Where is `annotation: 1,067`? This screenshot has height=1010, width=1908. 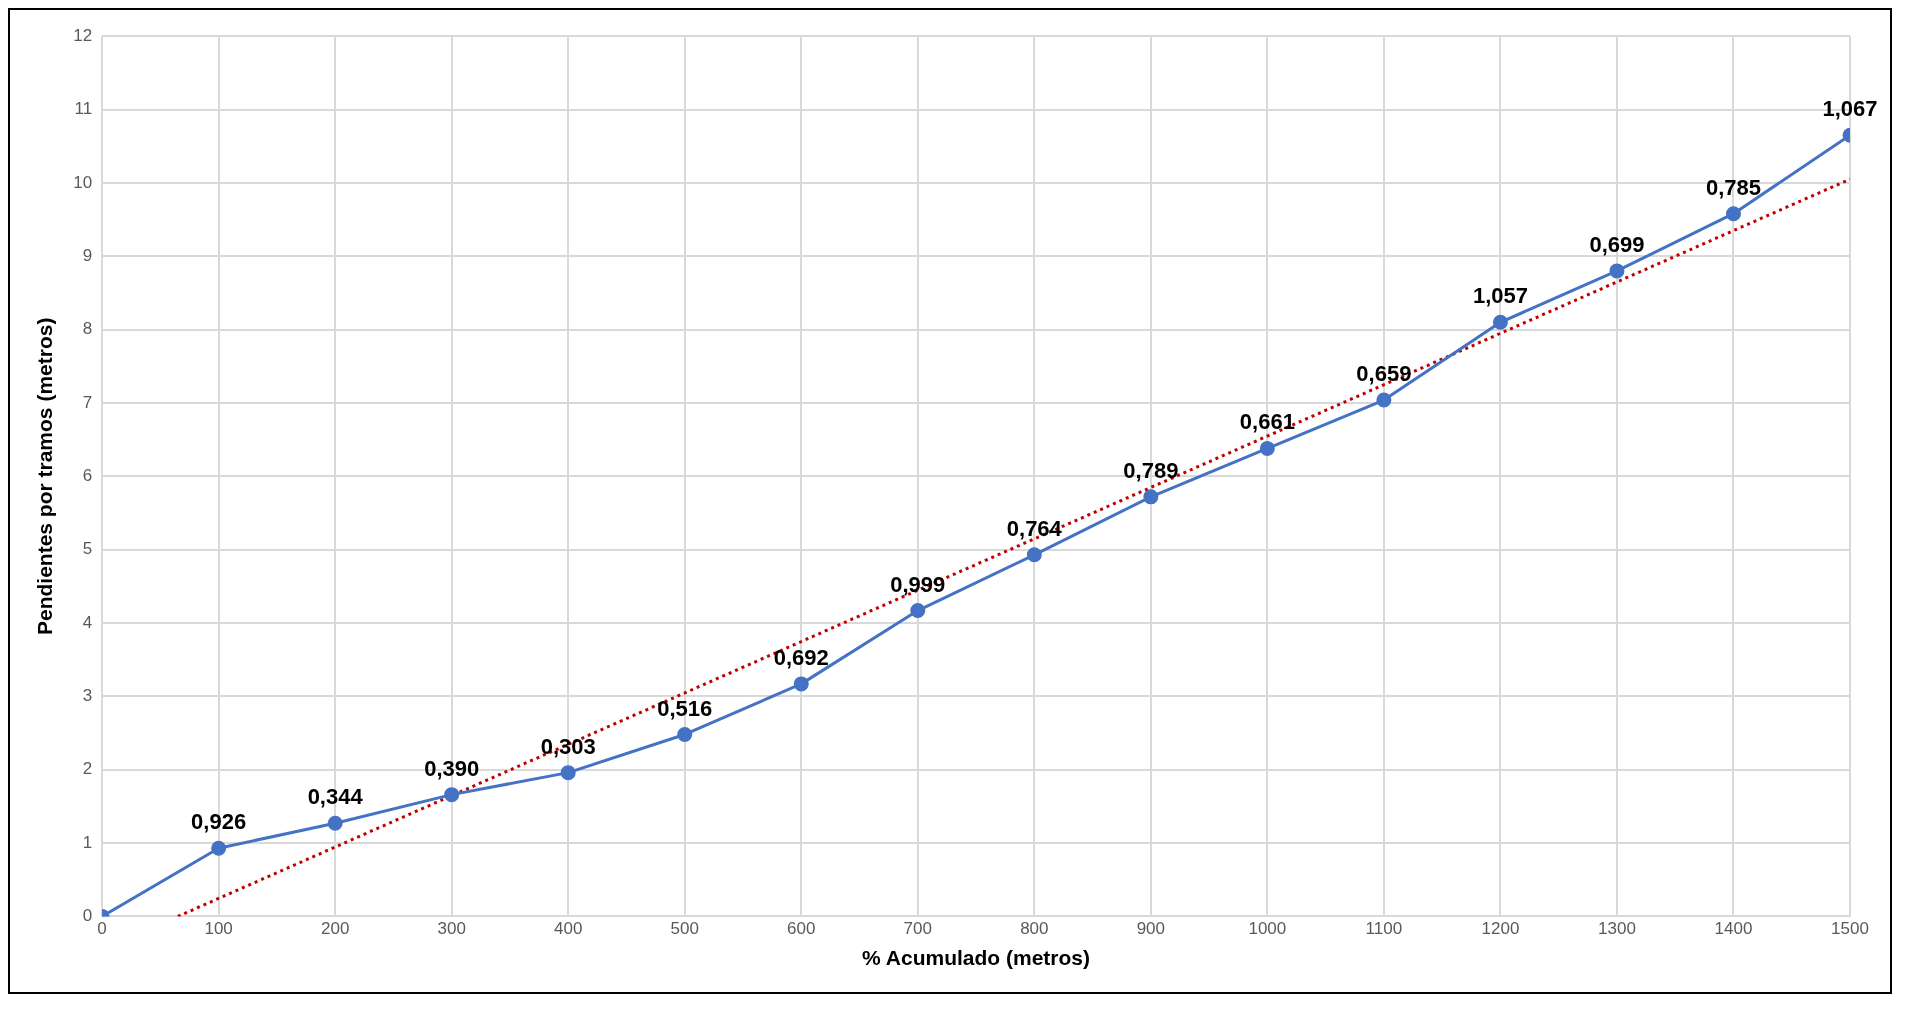
annotation: 1,067 is located at coordinates (1850, 109).